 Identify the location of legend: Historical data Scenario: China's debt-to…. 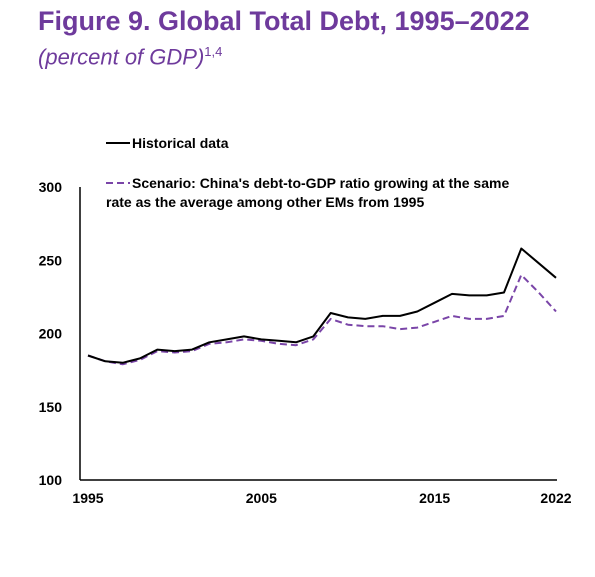
(307, 172).